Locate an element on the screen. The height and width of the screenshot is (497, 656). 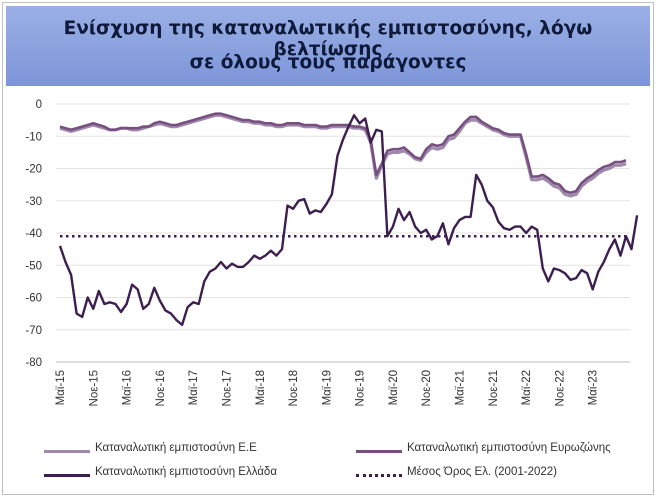
y-tick-label: -40 is located at coordinates (33, 234).